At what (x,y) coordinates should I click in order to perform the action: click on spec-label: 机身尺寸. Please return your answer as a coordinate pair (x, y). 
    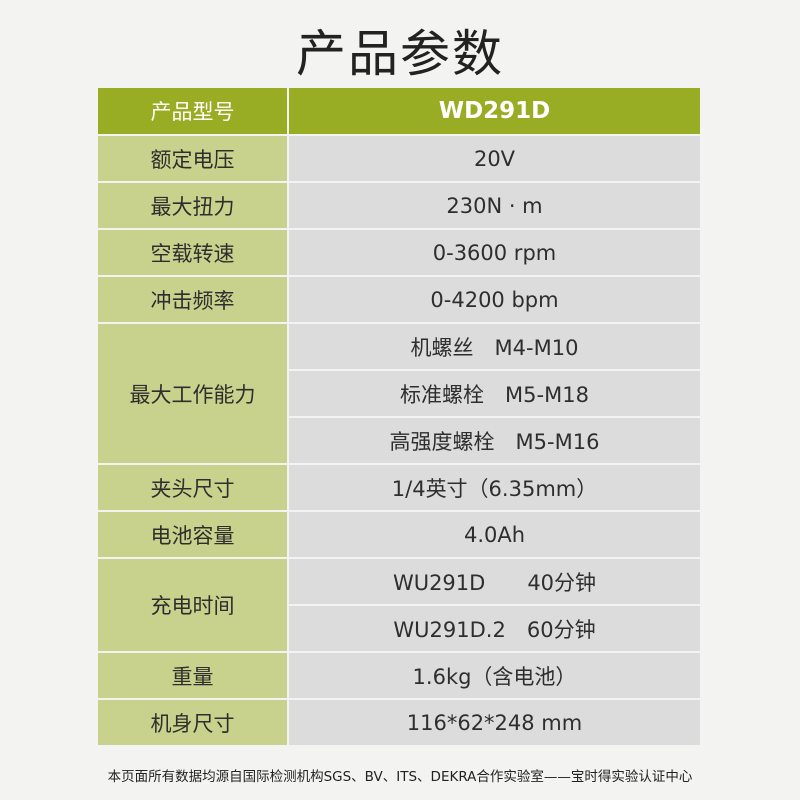
    Looking at the image, I should click on (192, 722).